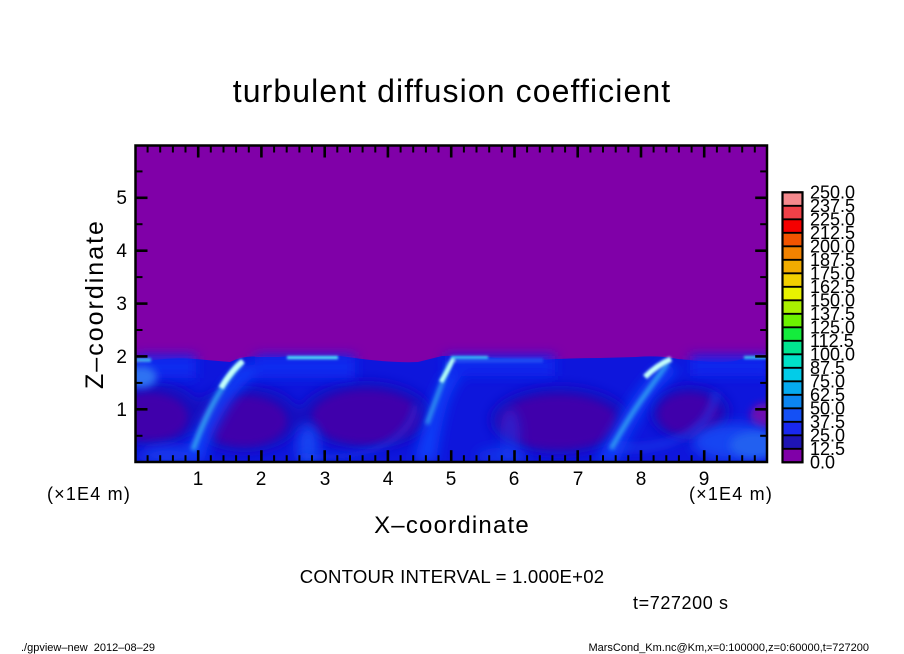  What do you see at coordinates (681, 603) in the screenshot?
I see `svg-text: t=727200 s` at bounding box center [681, 603].